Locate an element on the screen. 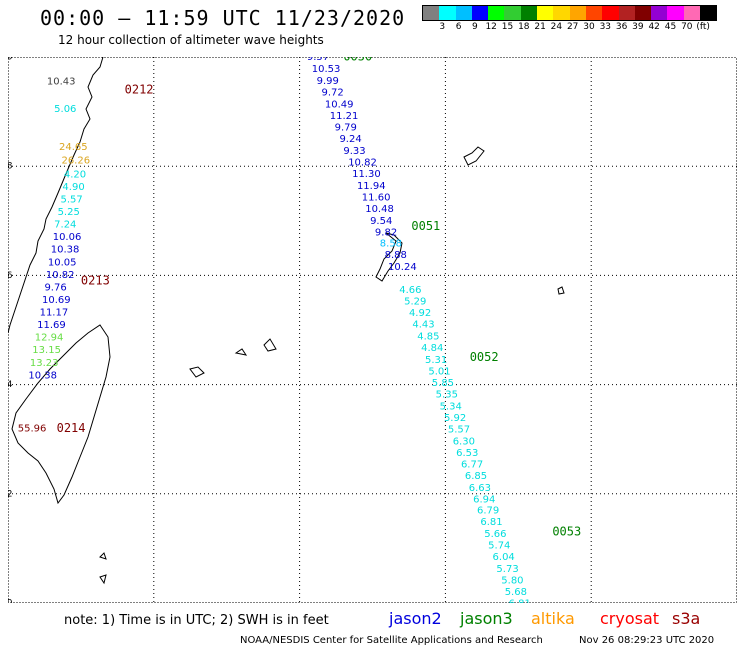  wave-height-value: 26.26 is located at coordinates (75, 161).